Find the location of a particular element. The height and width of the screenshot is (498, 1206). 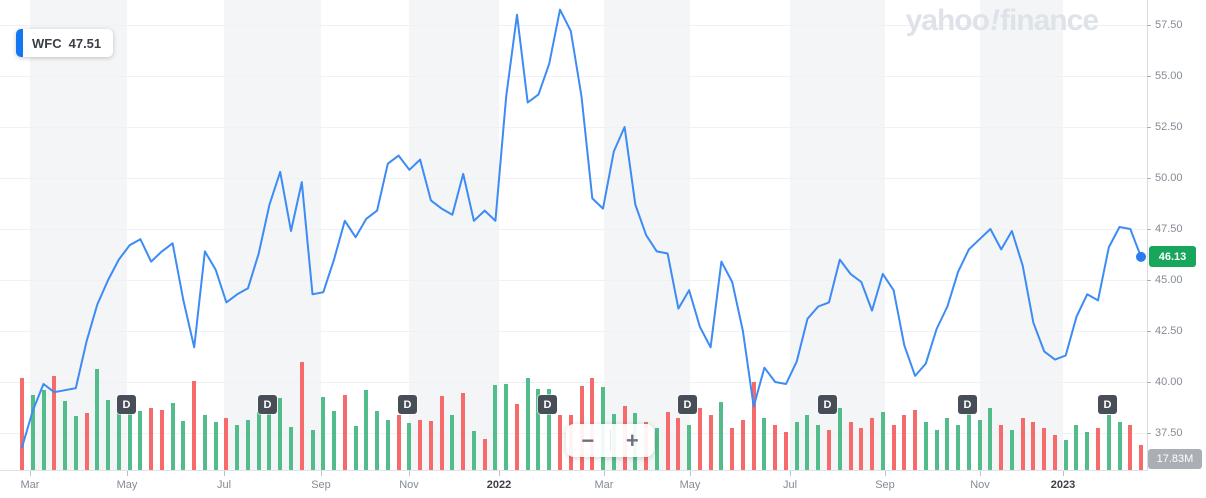

x-axis-tick-label: Nov is located at coordinates (980, 485).